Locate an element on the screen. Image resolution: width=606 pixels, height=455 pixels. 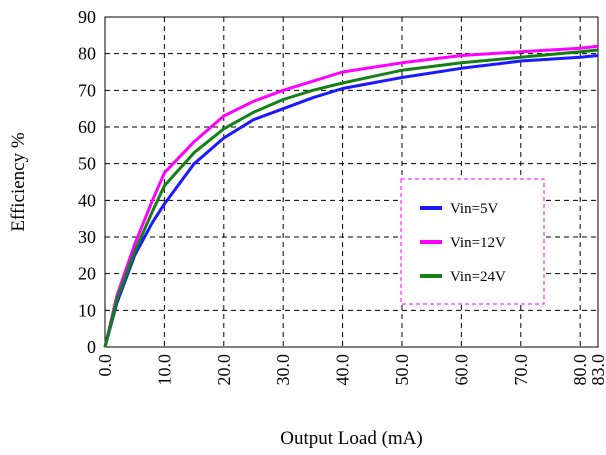
y-tick-label: 10 is located at coordinates (87, 310).